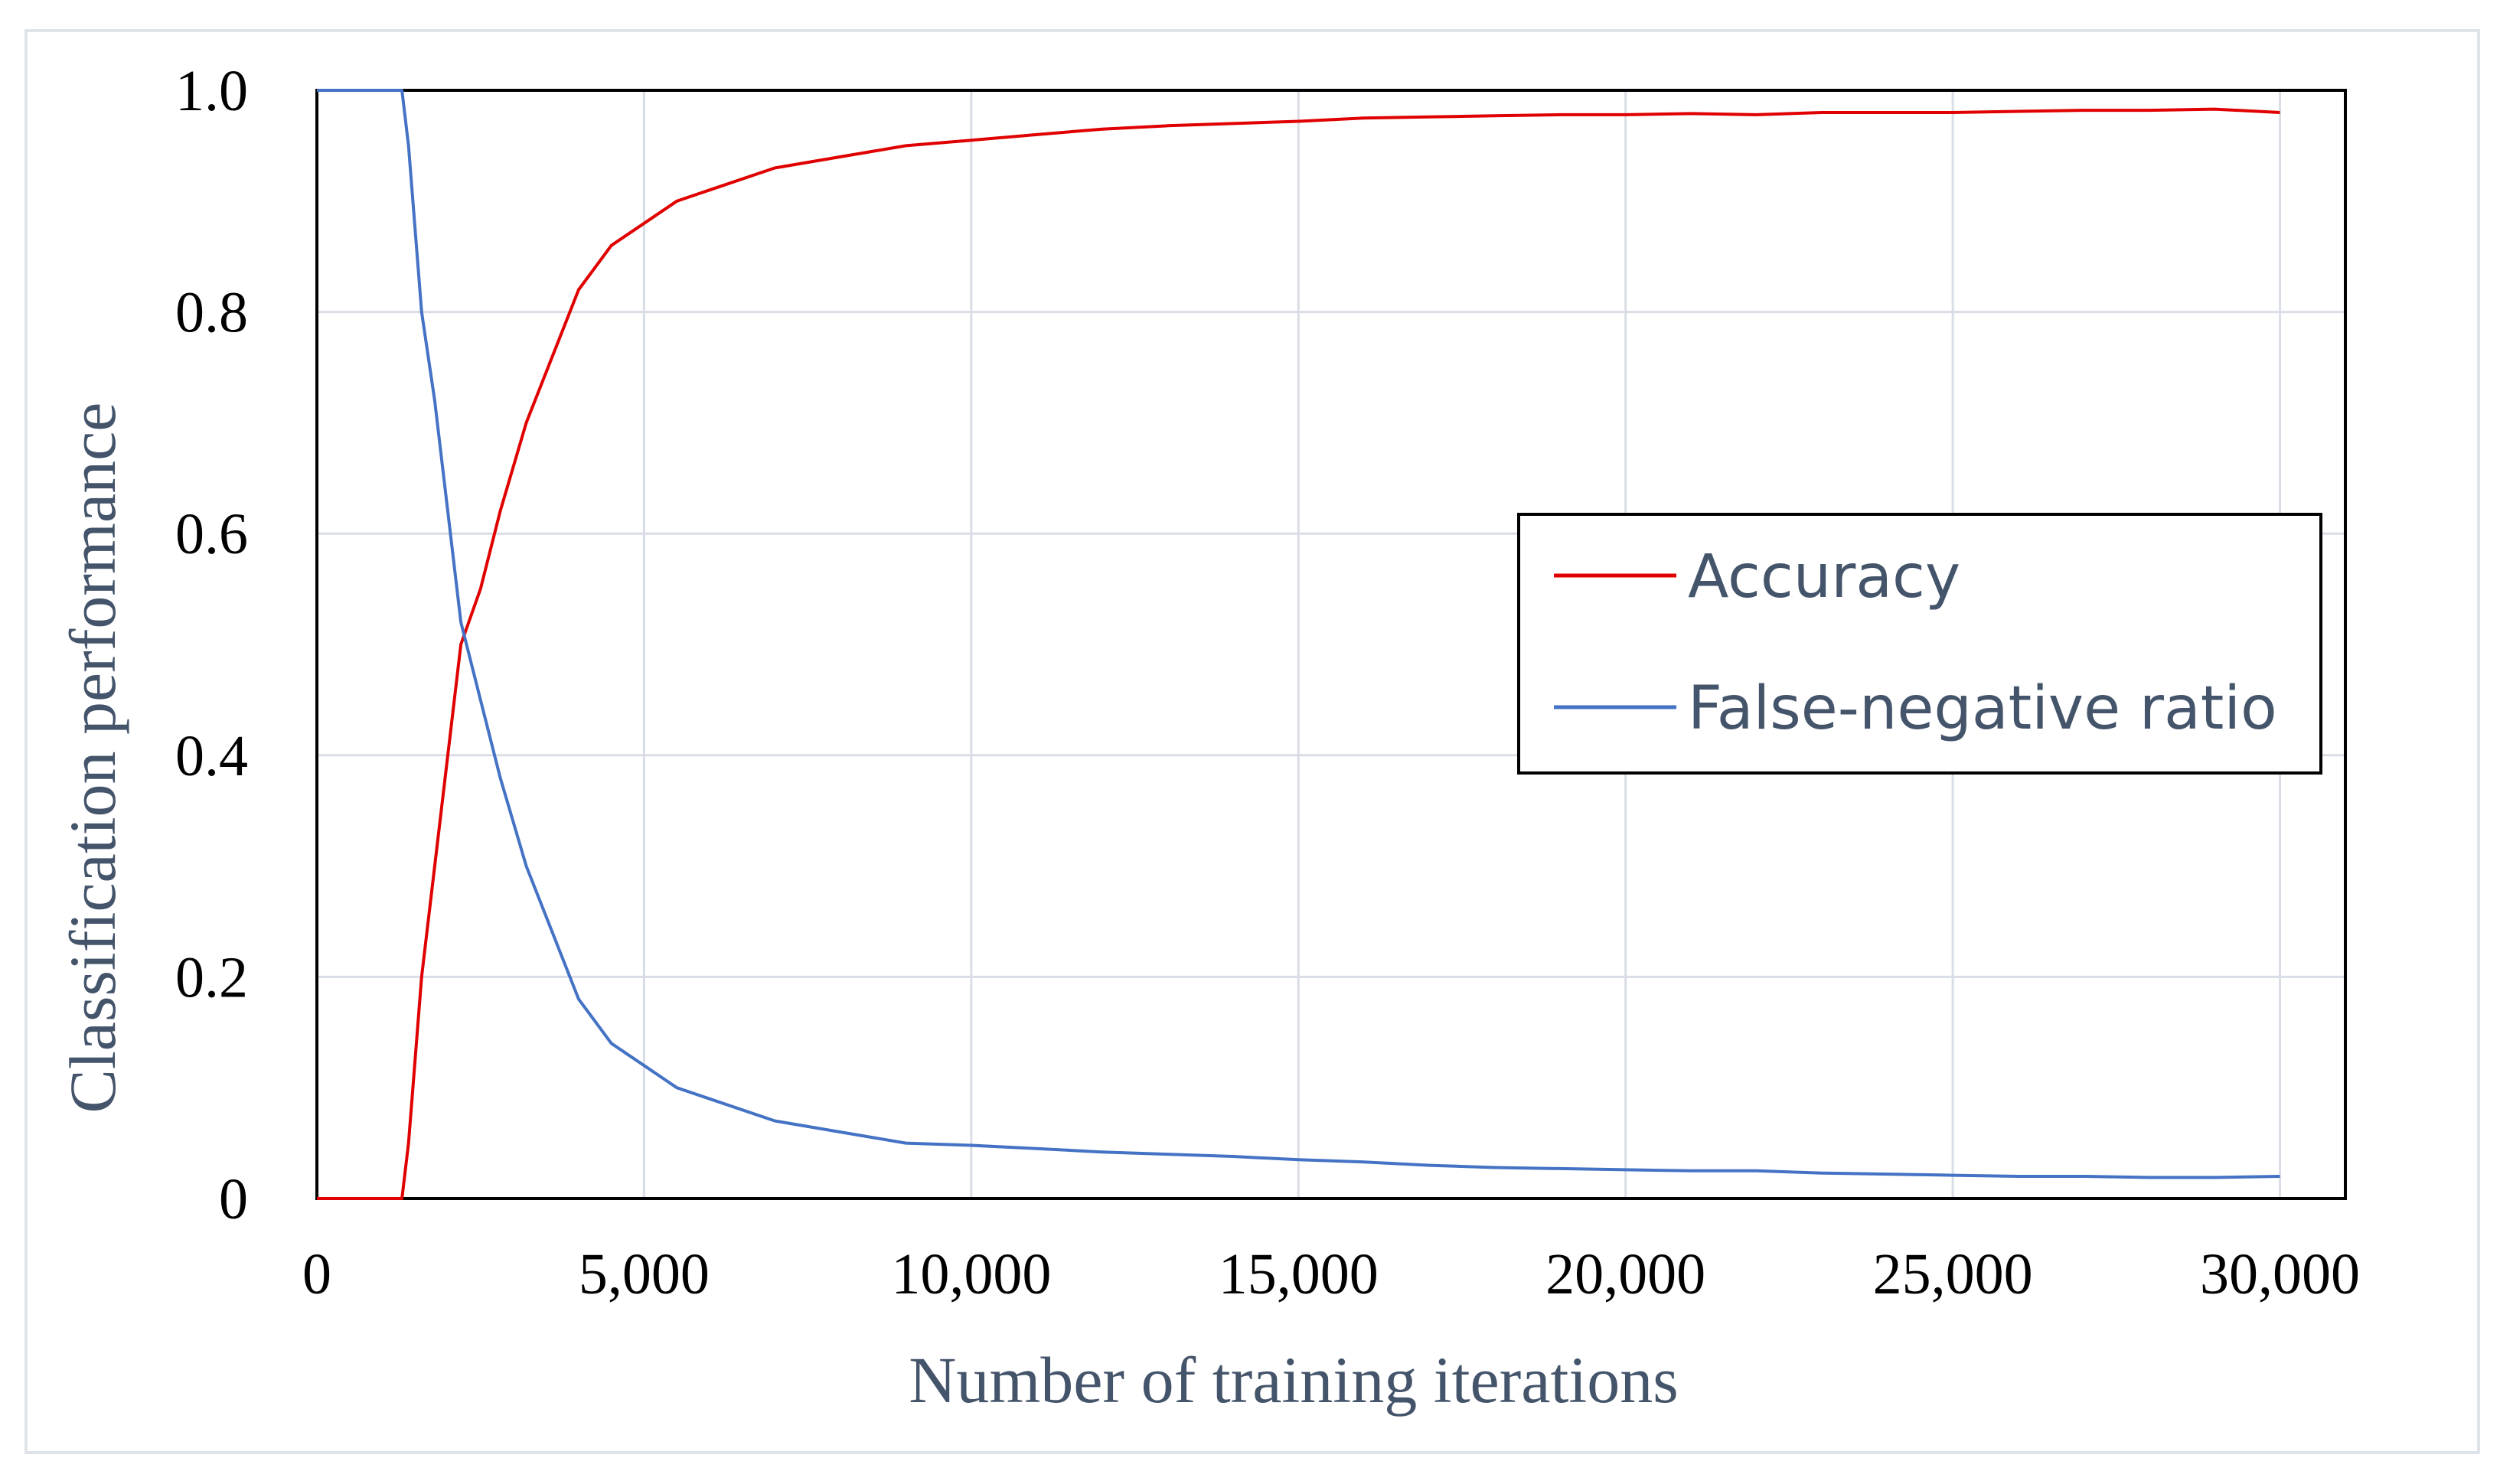 The height and width of the screenshot is (1484, 2500). I want to click on y-tick-label: 0.2, so click(211, 977).